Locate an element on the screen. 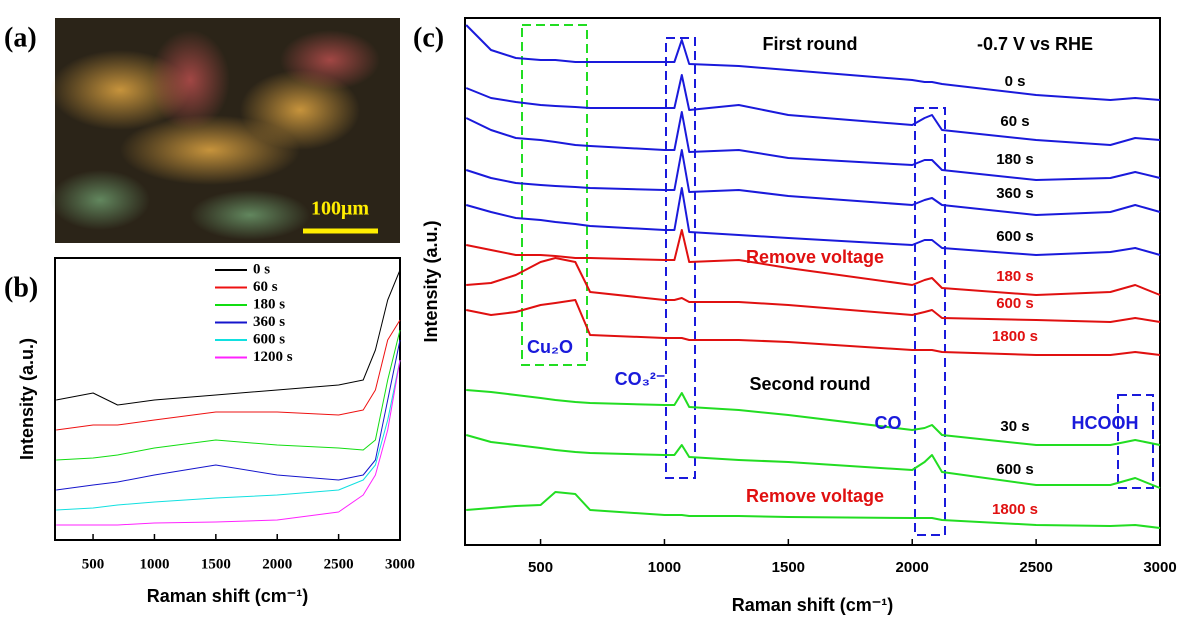  annotation: Cu₂O is located at coordinates (550, 347).